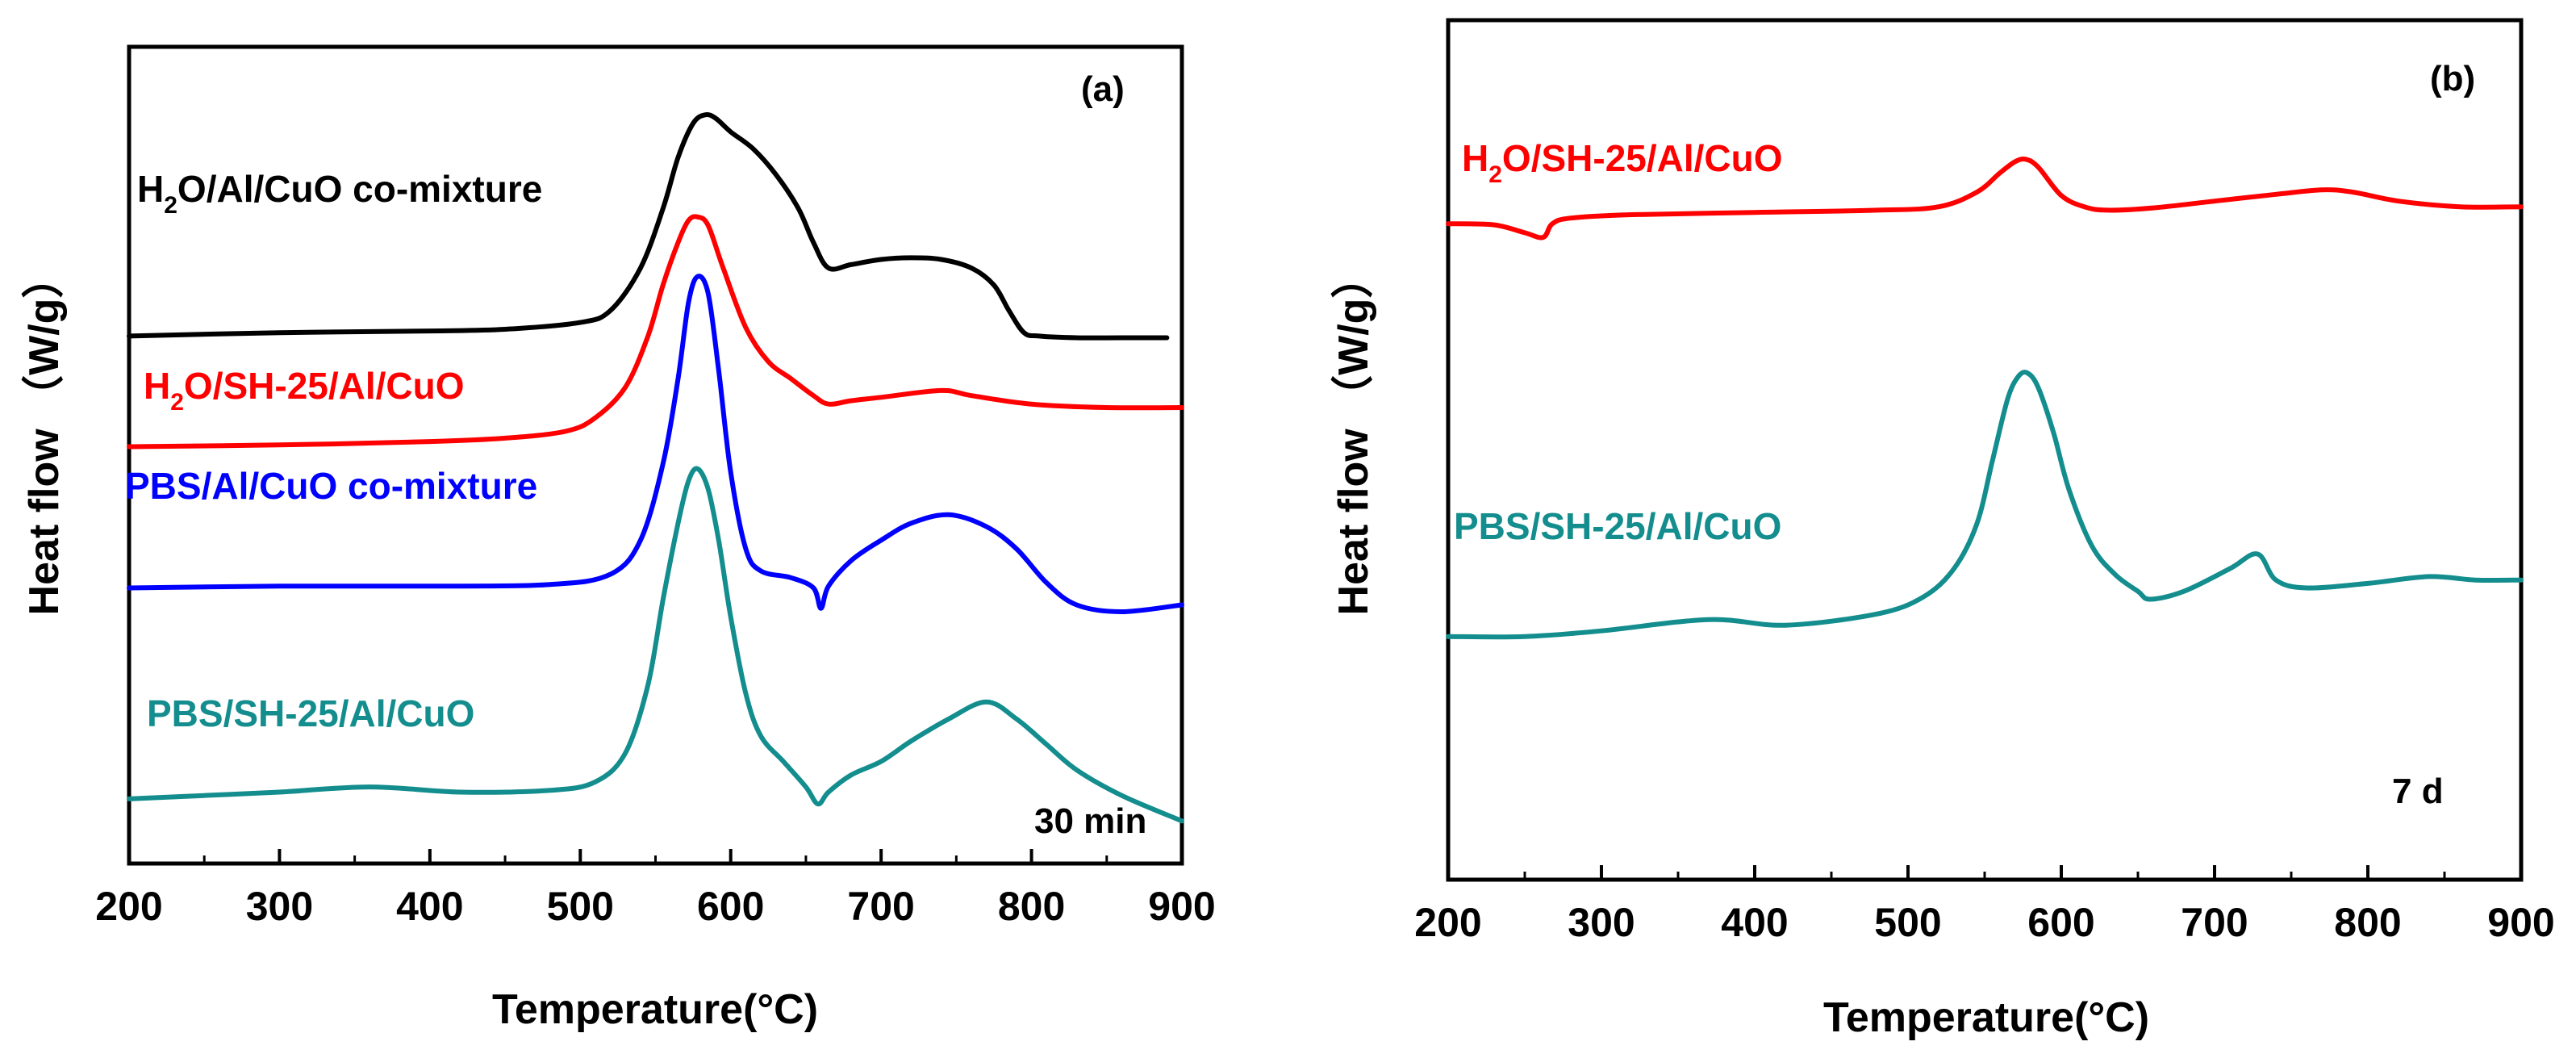 Image resolution: width=2576 pixels, height=1054 pixels. Describe the element at coordinates (310, 713) in the screenshot. I see `series-label-pbs-sh25-a: PBS/SH-25/Al/CuO` at that location.